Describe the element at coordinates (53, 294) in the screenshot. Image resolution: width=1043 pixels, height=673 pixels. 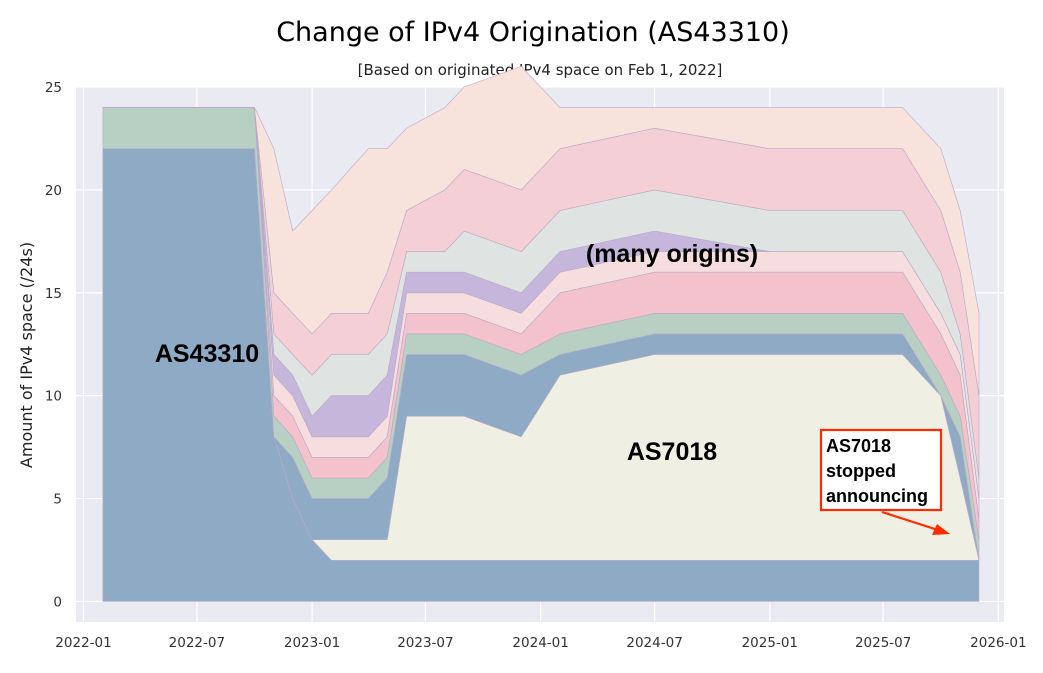
I see `y-tick-label: 15` at that location.